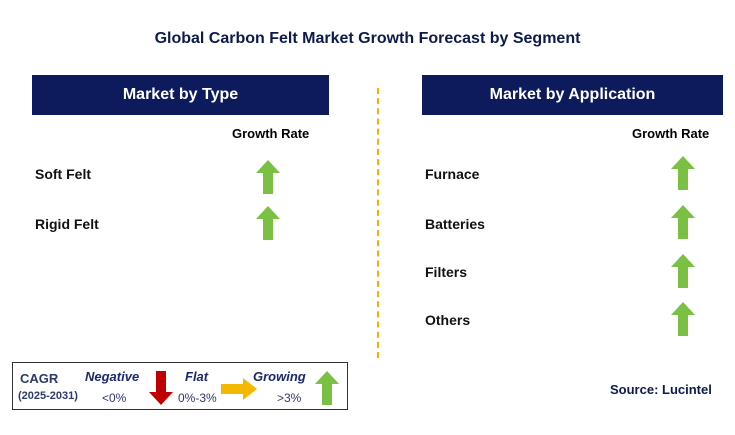 Image resolution: width=735 pixels, height=435 pixels. Describe the element at coordinates (197, 398) in the screenshot. I see `legend-flat-range: 0%-3%` at that location.